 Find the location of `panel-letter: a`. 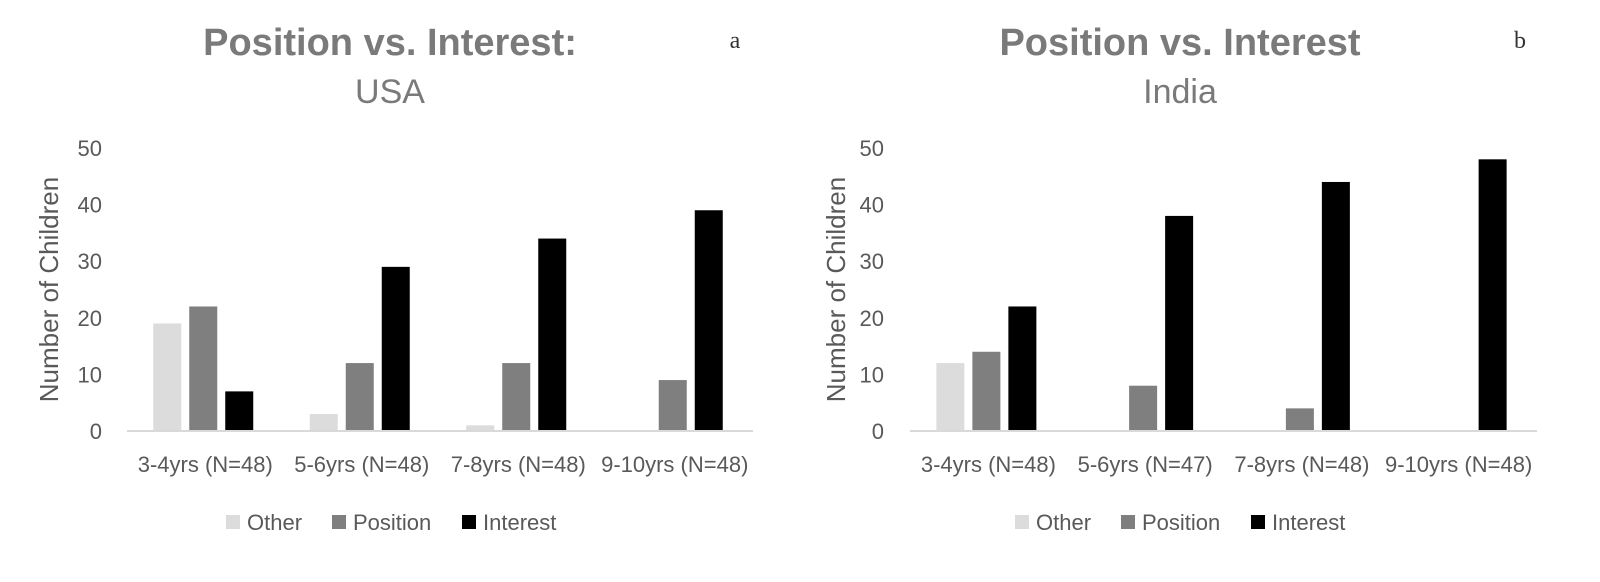

panel-letter: a is located at coordinates (735, 41).